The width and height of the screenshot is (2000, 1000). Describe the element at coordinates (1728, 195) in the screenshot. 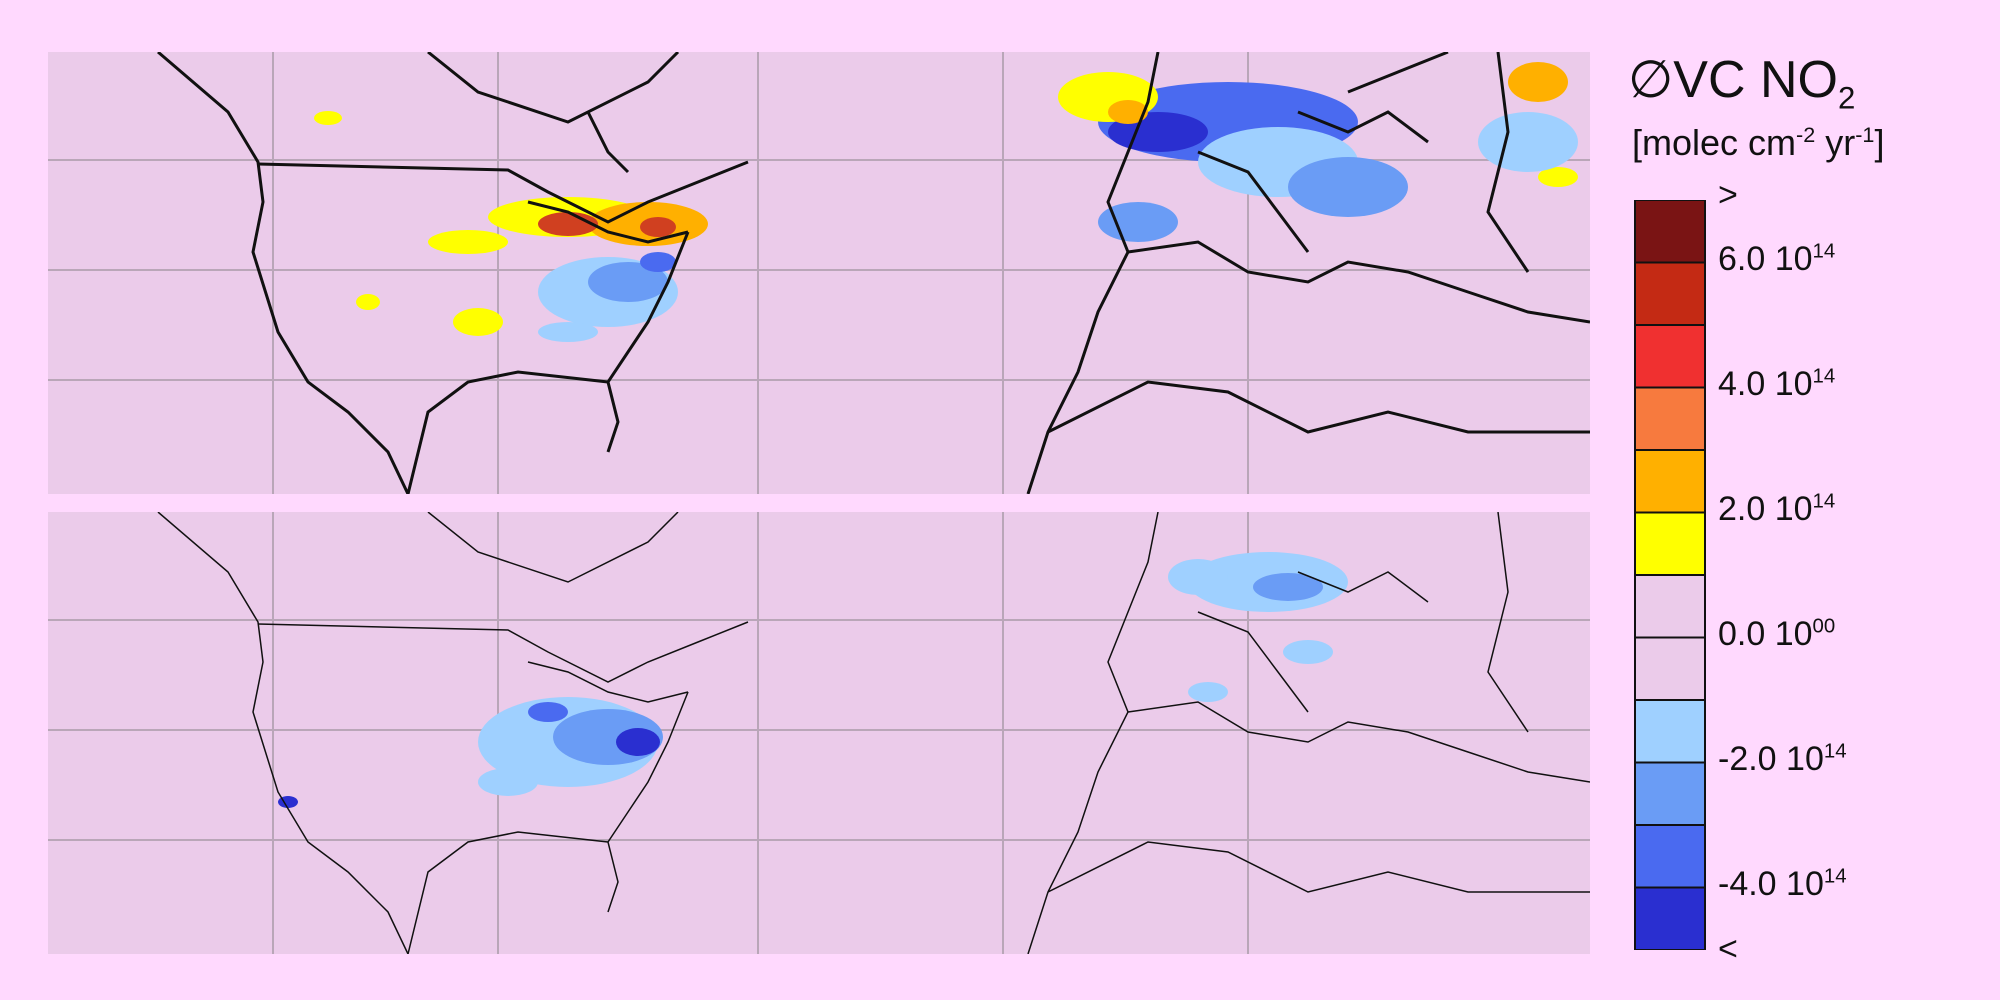

I see `legend-over-label: >` at that location.